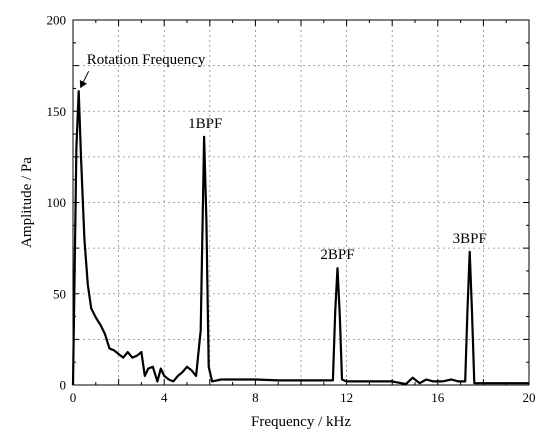 The image size is (550, 439). What do you see at coordinates (73, 397) in the screenshot?
I see `x-tick-label: 0` at bounding box center [73, 397].